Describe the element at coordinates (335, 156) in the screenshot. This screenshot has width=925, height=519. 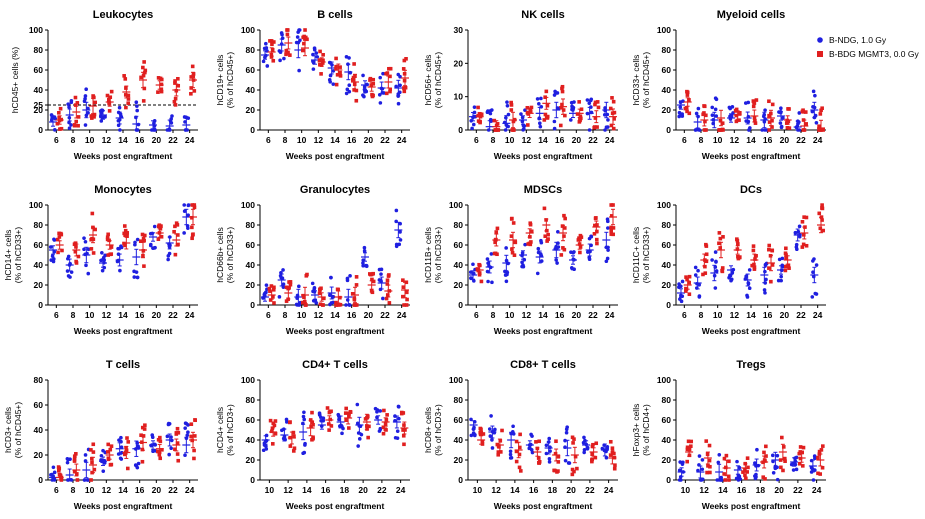
I see `x-axis-label: Weeks post engraftment` at that location.